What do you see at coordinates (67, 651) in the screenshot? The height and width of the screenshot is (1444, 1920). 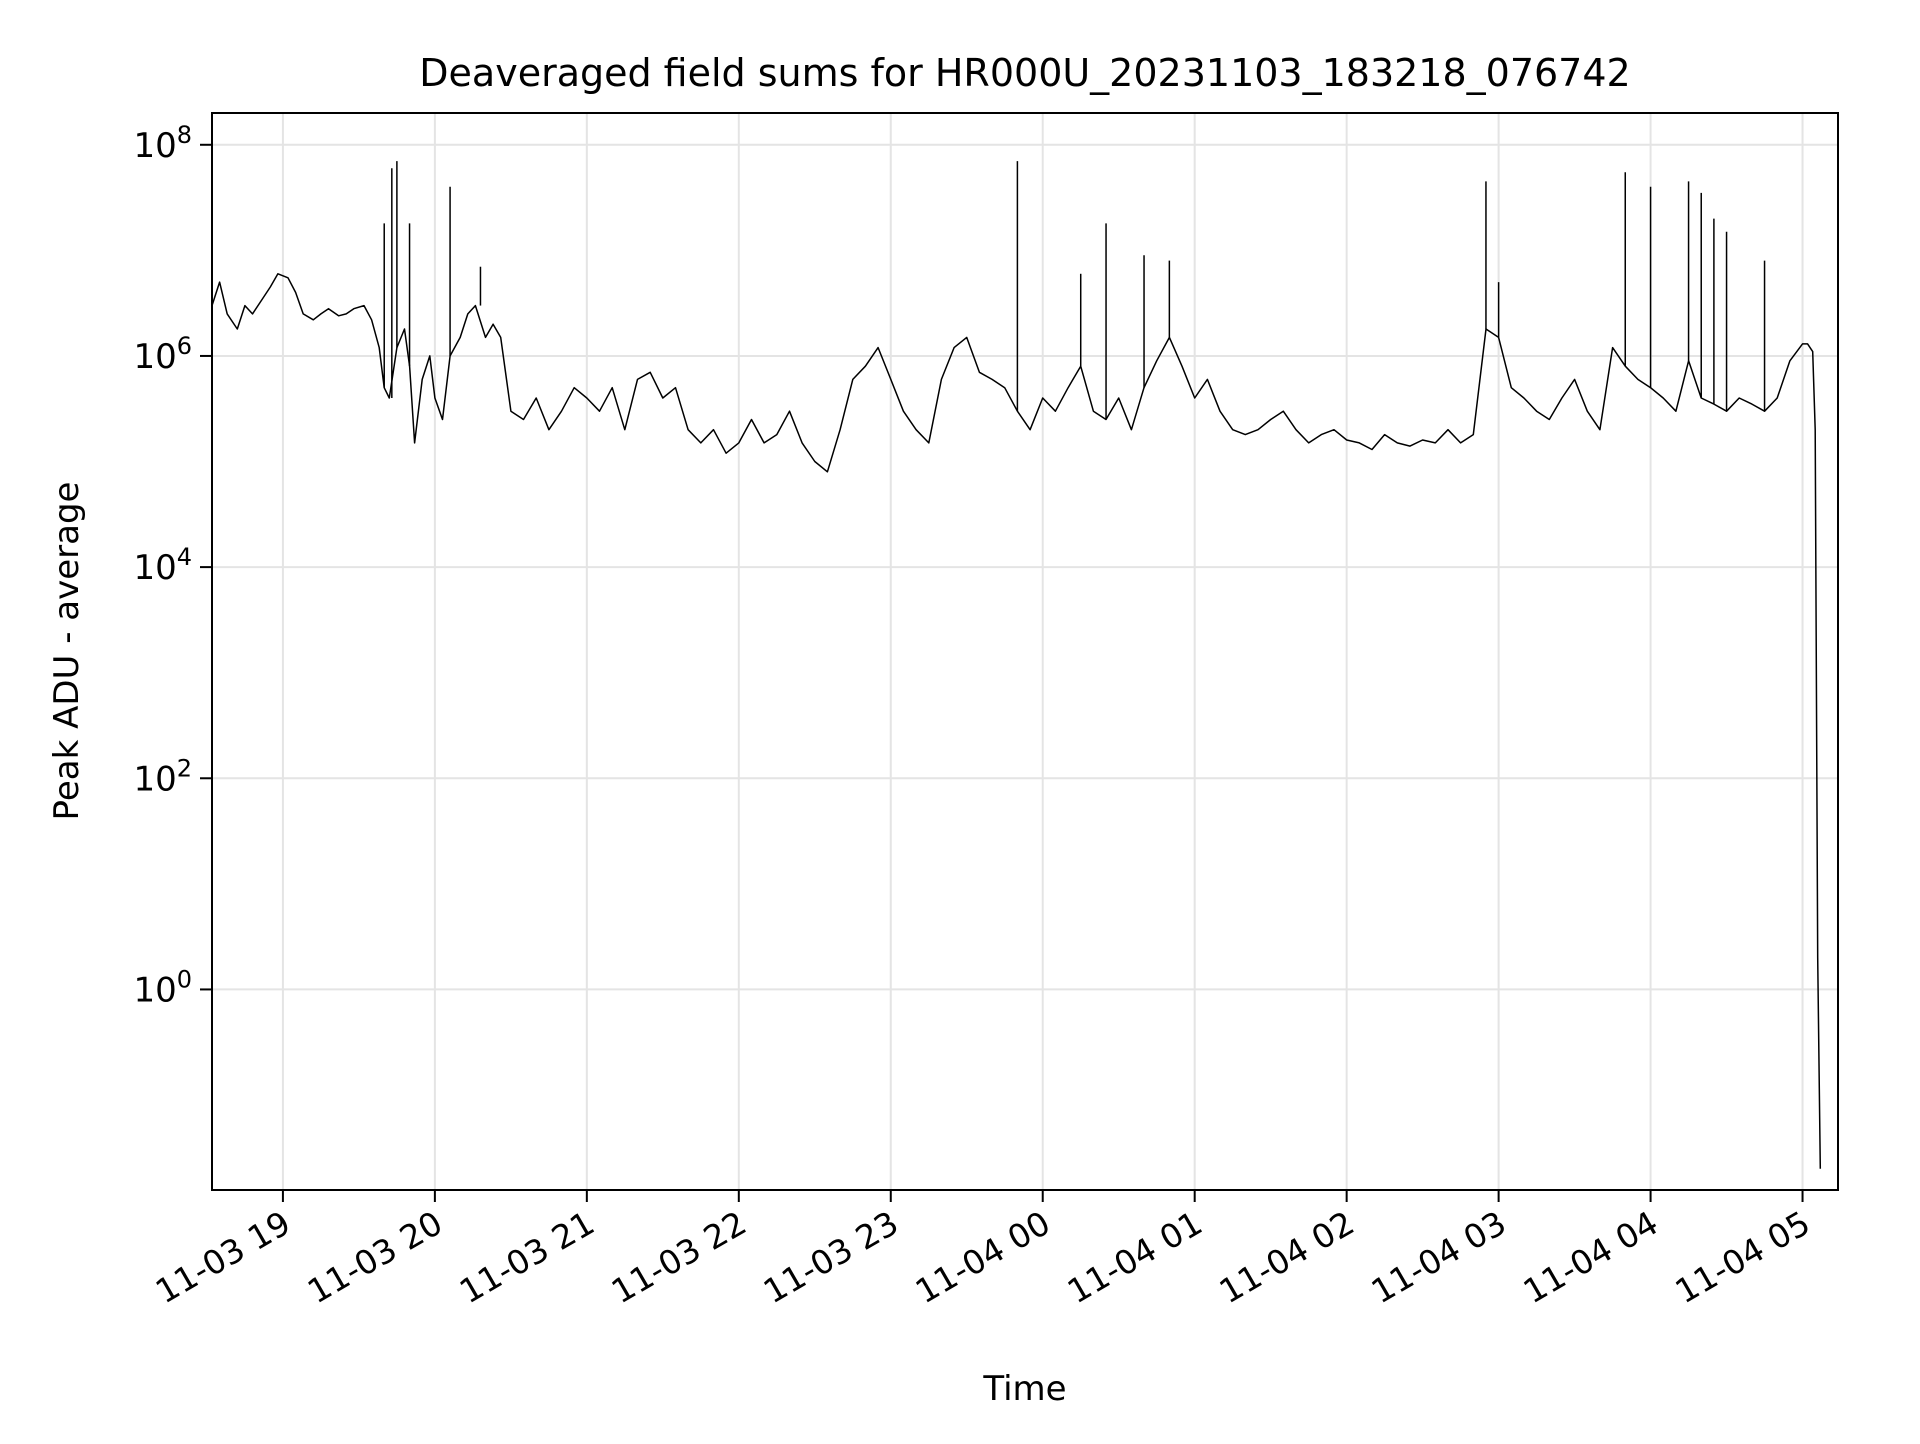 I see `y-axis-label: Peak ADU - average` at bounding box center [67, 651].